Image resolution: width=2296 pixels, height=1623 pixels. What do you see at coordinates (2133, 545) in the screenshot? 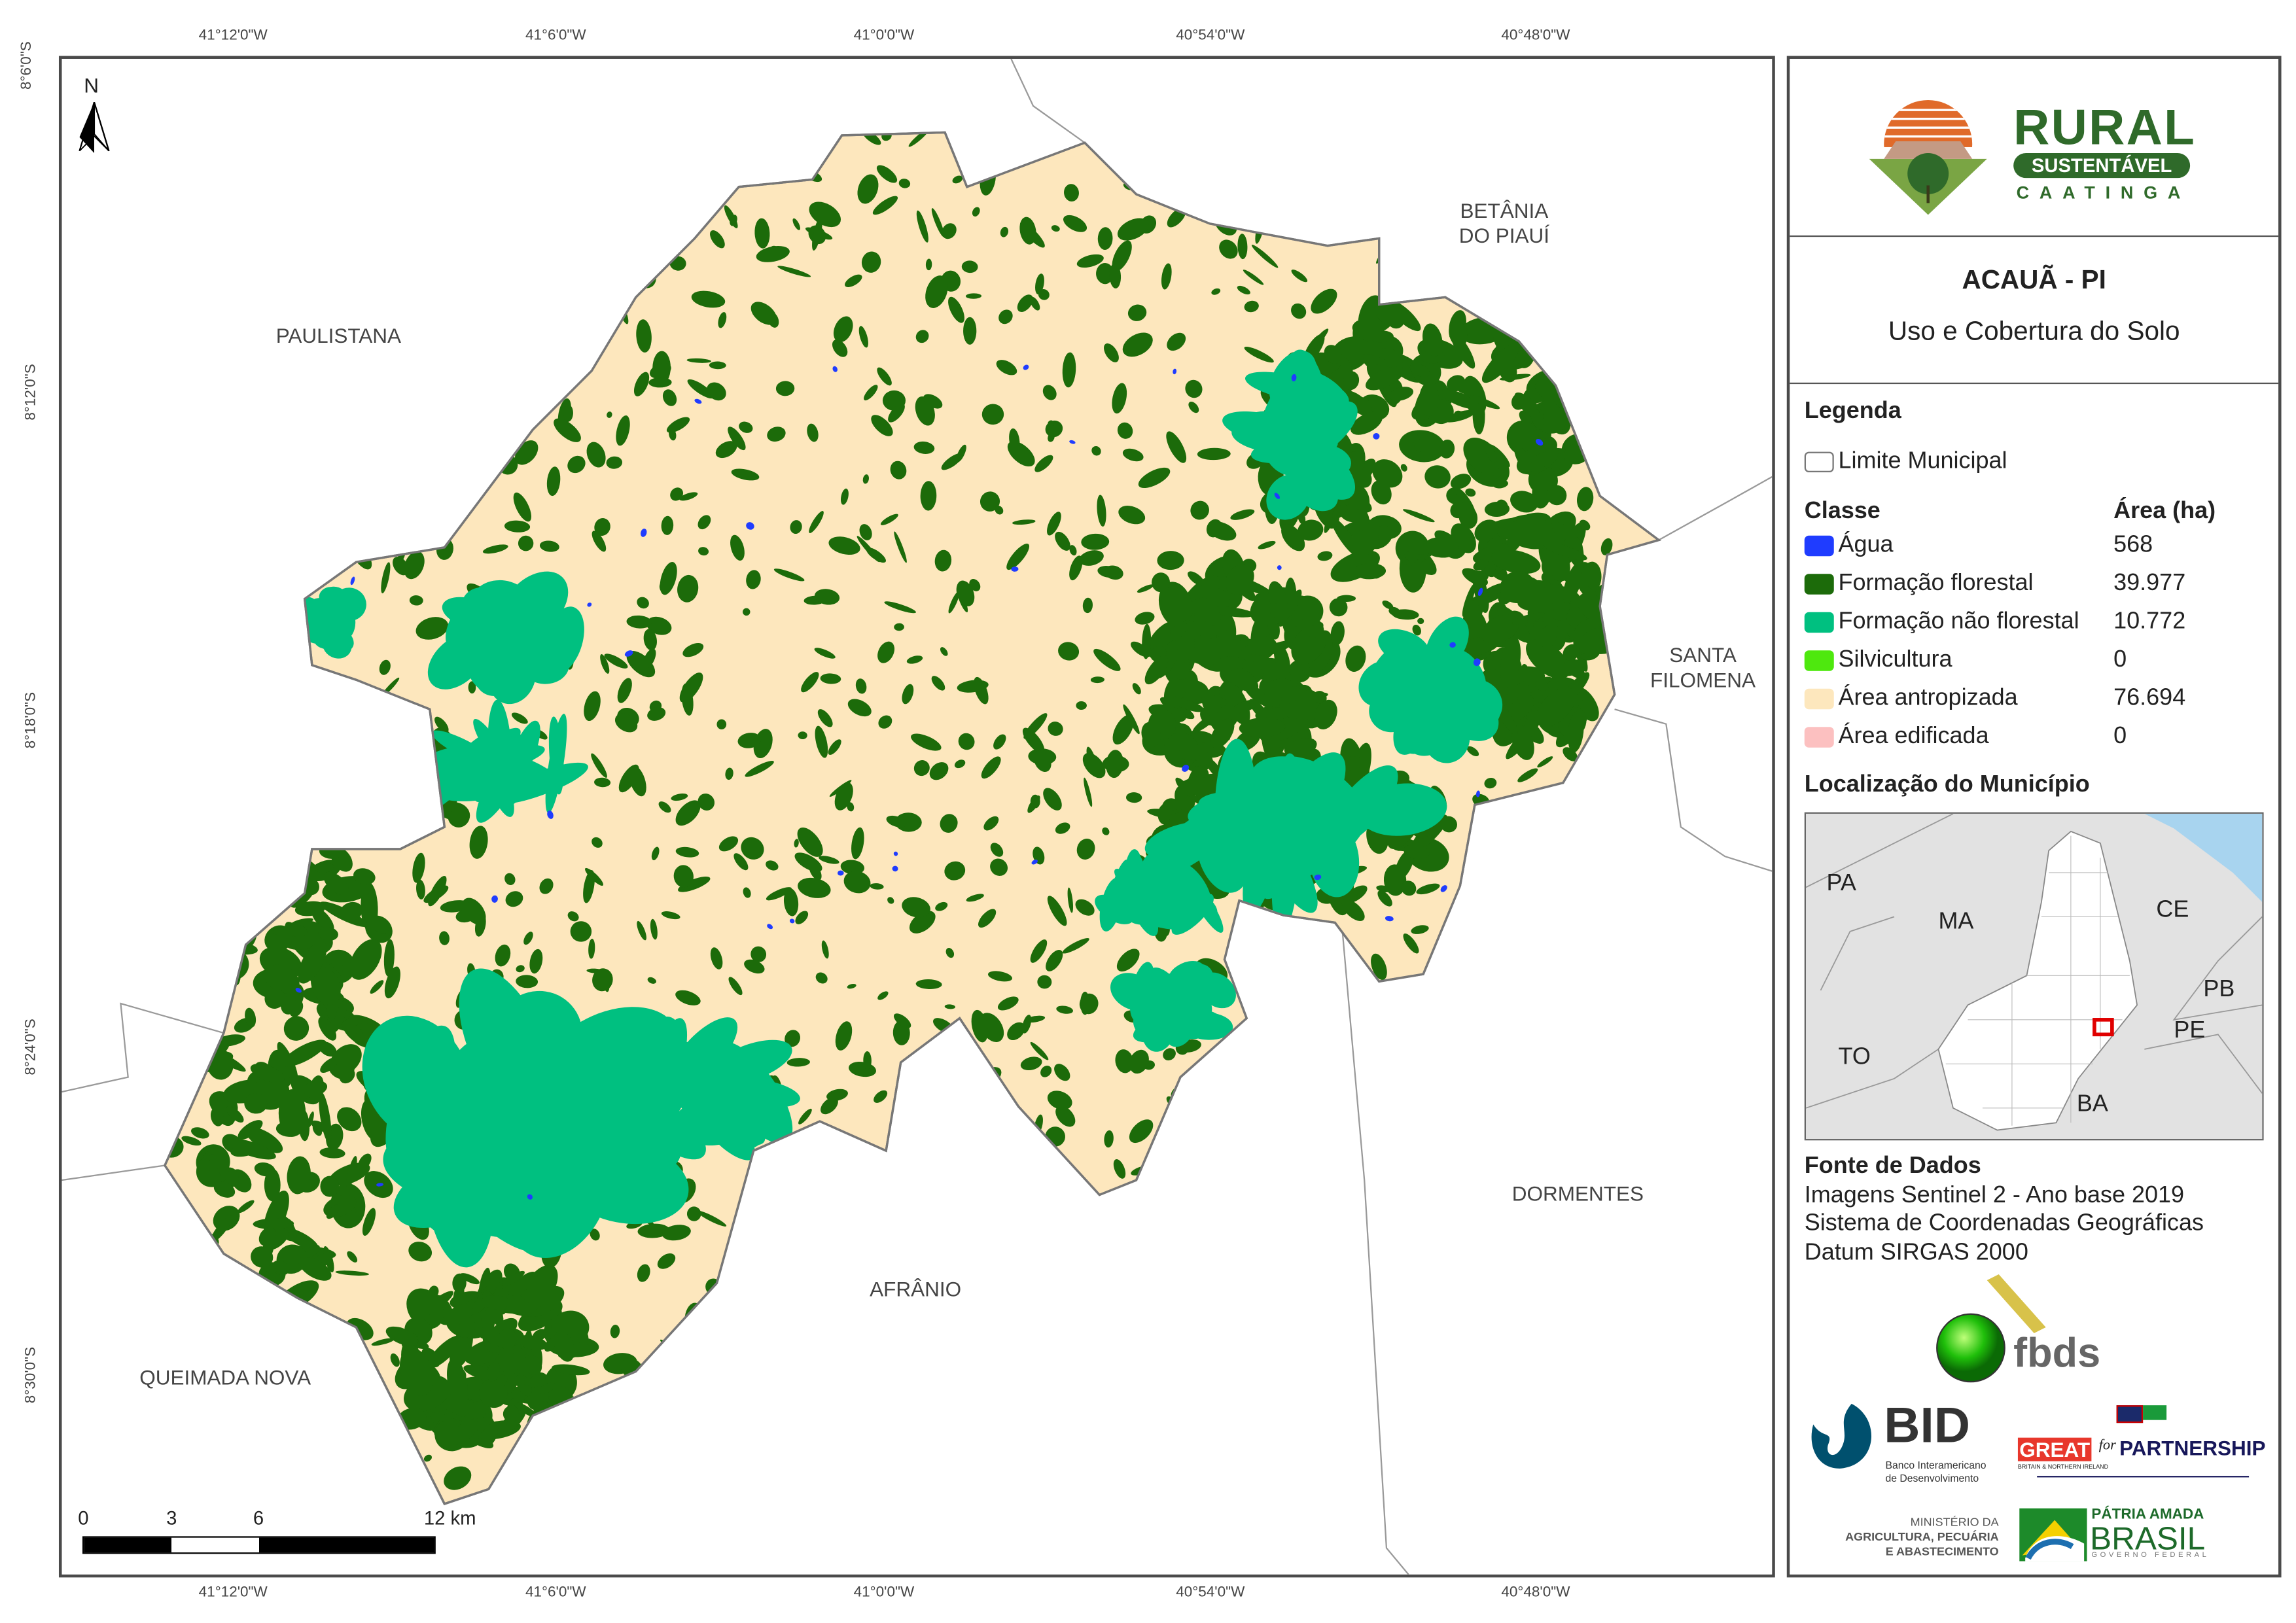
I see `class-area: 568` at bounding box center [2133, 545].